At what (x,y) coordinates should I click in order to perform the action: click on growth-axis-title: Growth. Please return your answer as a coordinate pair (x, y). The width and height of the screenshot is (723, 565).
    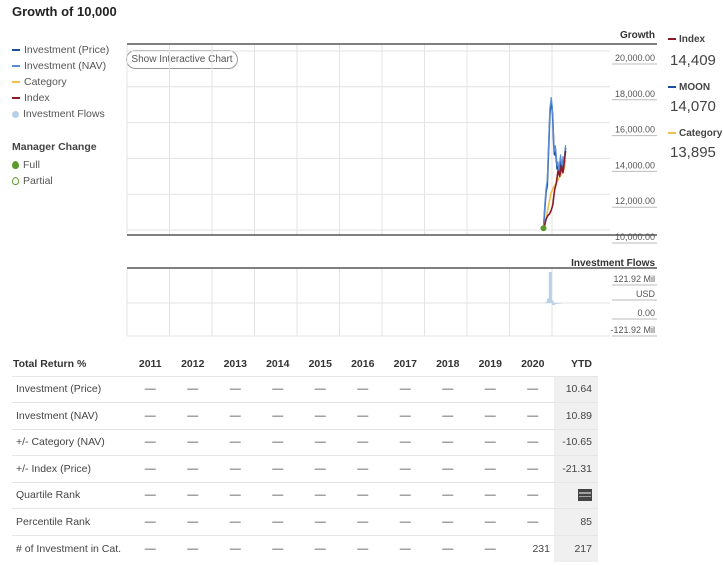
    Looking at the image, I should click on (637, 35).